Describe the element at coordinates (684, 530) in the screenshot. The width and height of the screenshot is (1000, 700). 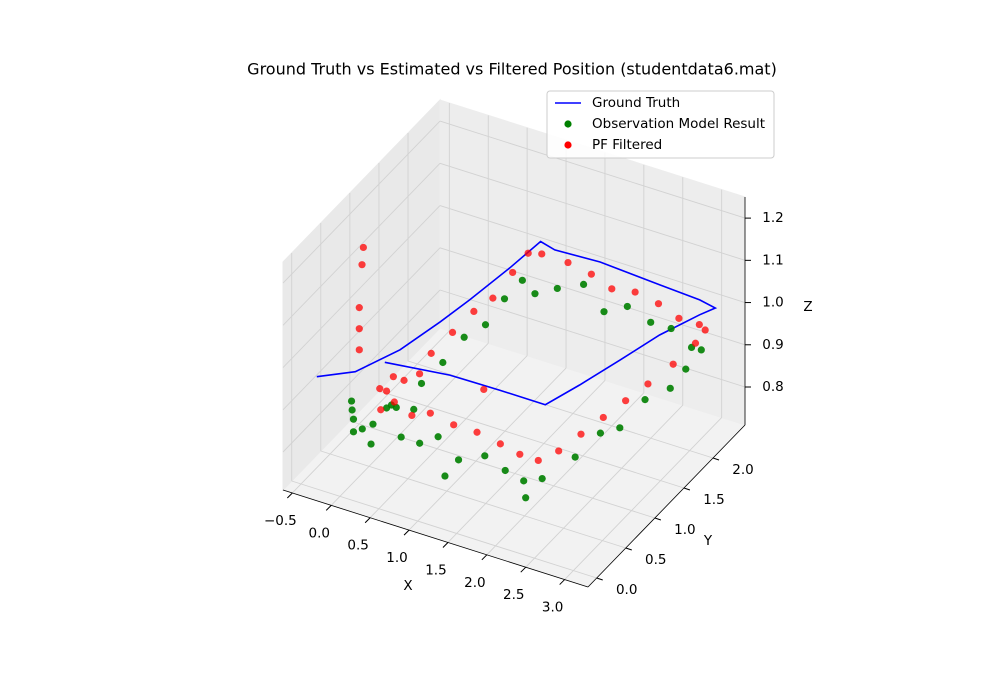
I see `y-tick-label: 1.0` at that location.